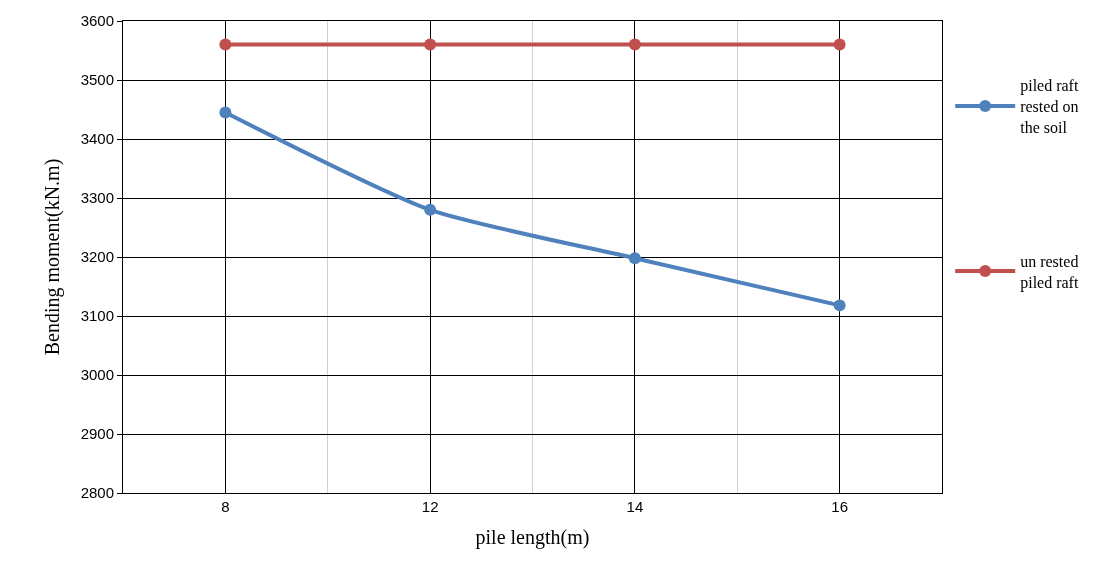 This screenshot has height=574, width=1119. What do you see at coordinates (97, 21) in the screenshot?
I see `y-tick-label: 3600` at bounding box center [97, 21].